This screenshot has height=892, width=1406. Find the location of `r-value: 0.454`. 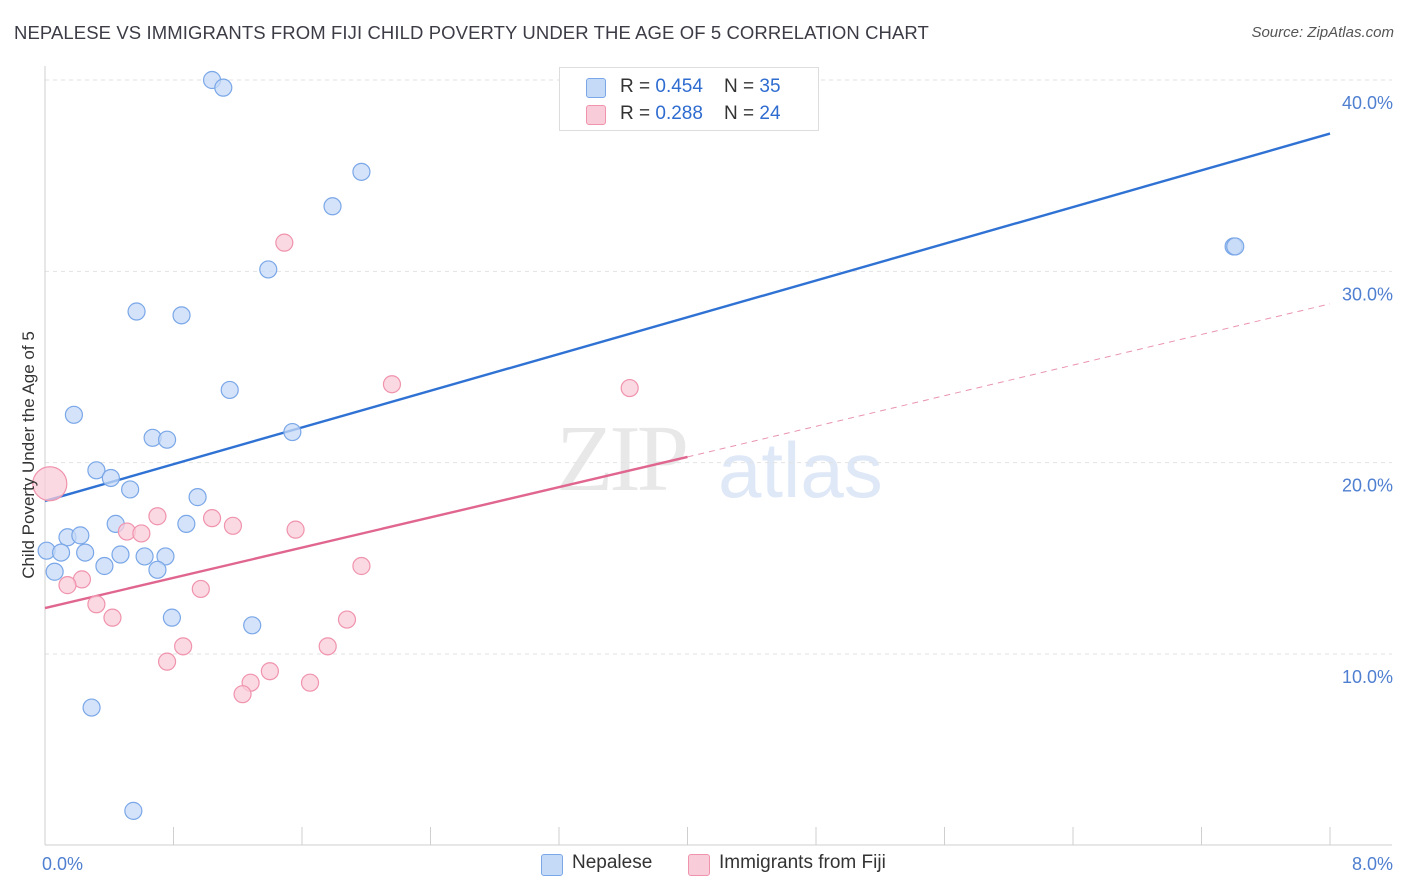

r-value: 0.454 is located at coordinates (679, 86).